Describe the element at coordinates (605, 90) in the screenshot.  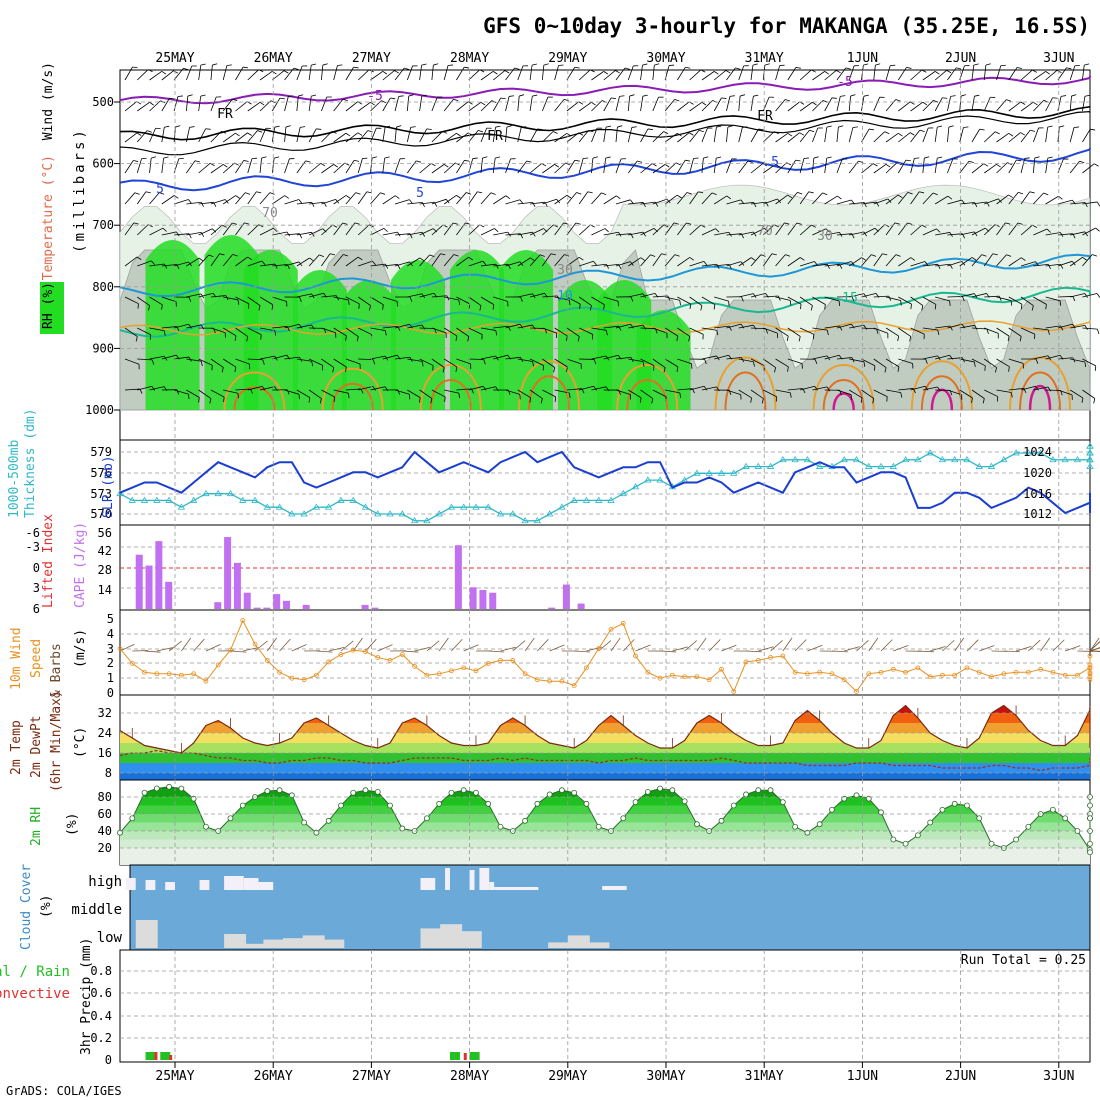
I see `temp-contour-minus5` at that location.